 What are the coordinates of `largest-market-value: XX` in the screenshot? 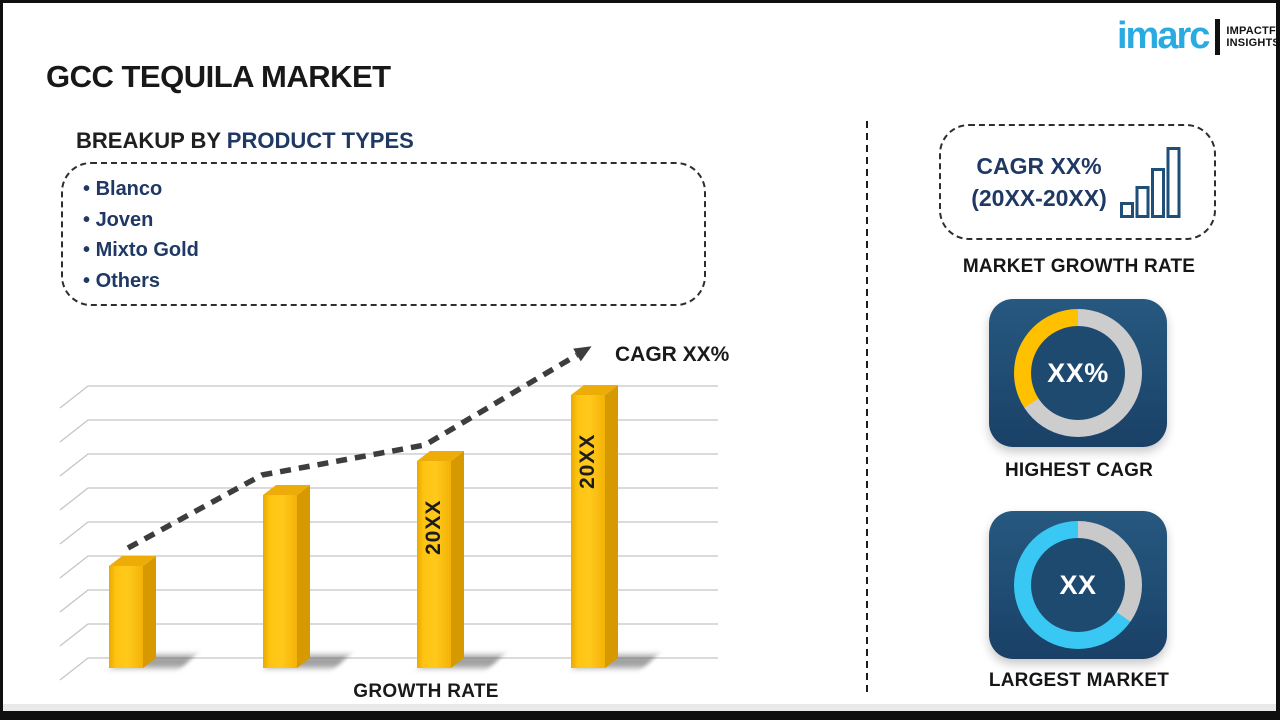 It's located at (1078, 584).